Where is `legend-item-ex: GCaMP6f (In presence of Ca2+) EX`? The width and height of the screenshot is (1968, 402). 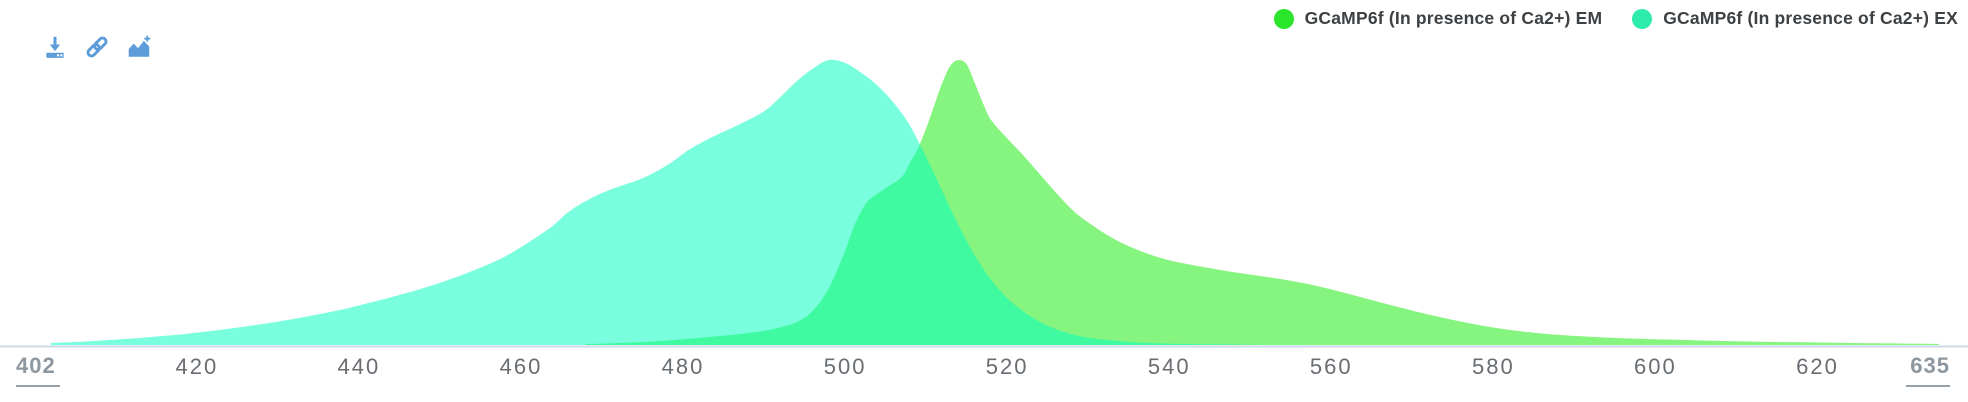 legend-item-ex: GCaMP6f (In presence of Ca2+) EX is located at coordinates (1795, 18).